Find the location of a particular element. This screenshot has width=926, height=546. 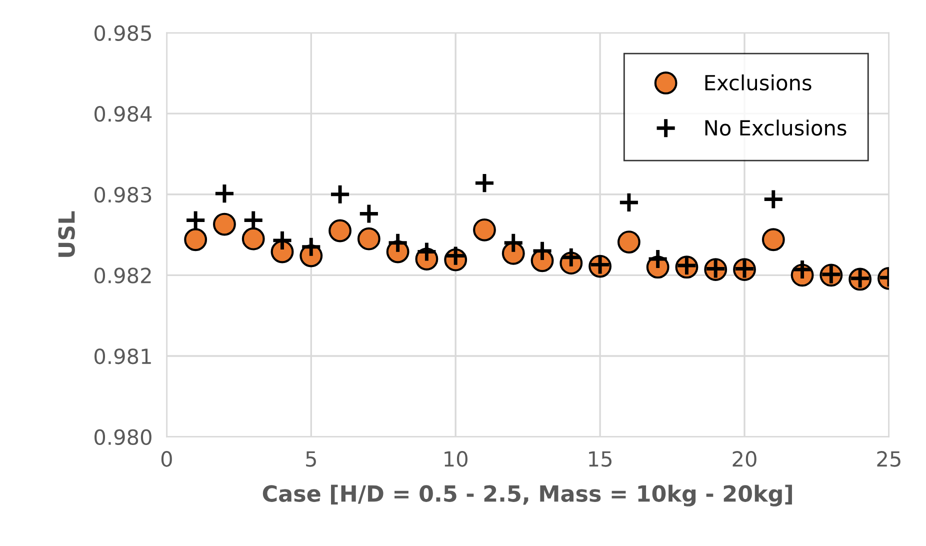

x-tick-label: 5 is located at coordinates (311, 459).